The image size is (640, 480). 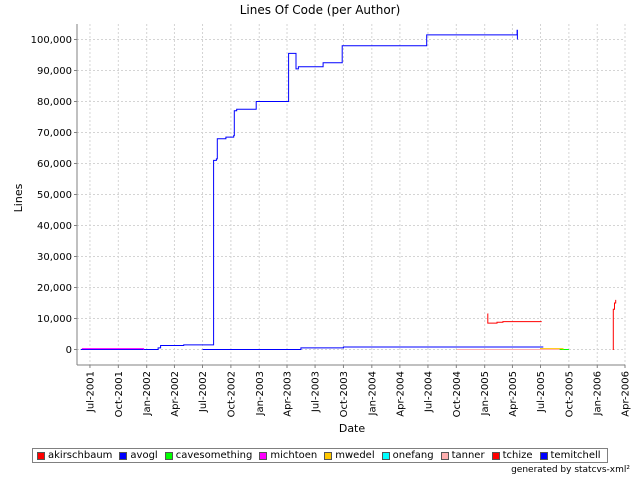 What do you see at coordinates (54, 226) in the screenshot?
I see `y-tick-label: 40,000` at bounding box center [54, 226].